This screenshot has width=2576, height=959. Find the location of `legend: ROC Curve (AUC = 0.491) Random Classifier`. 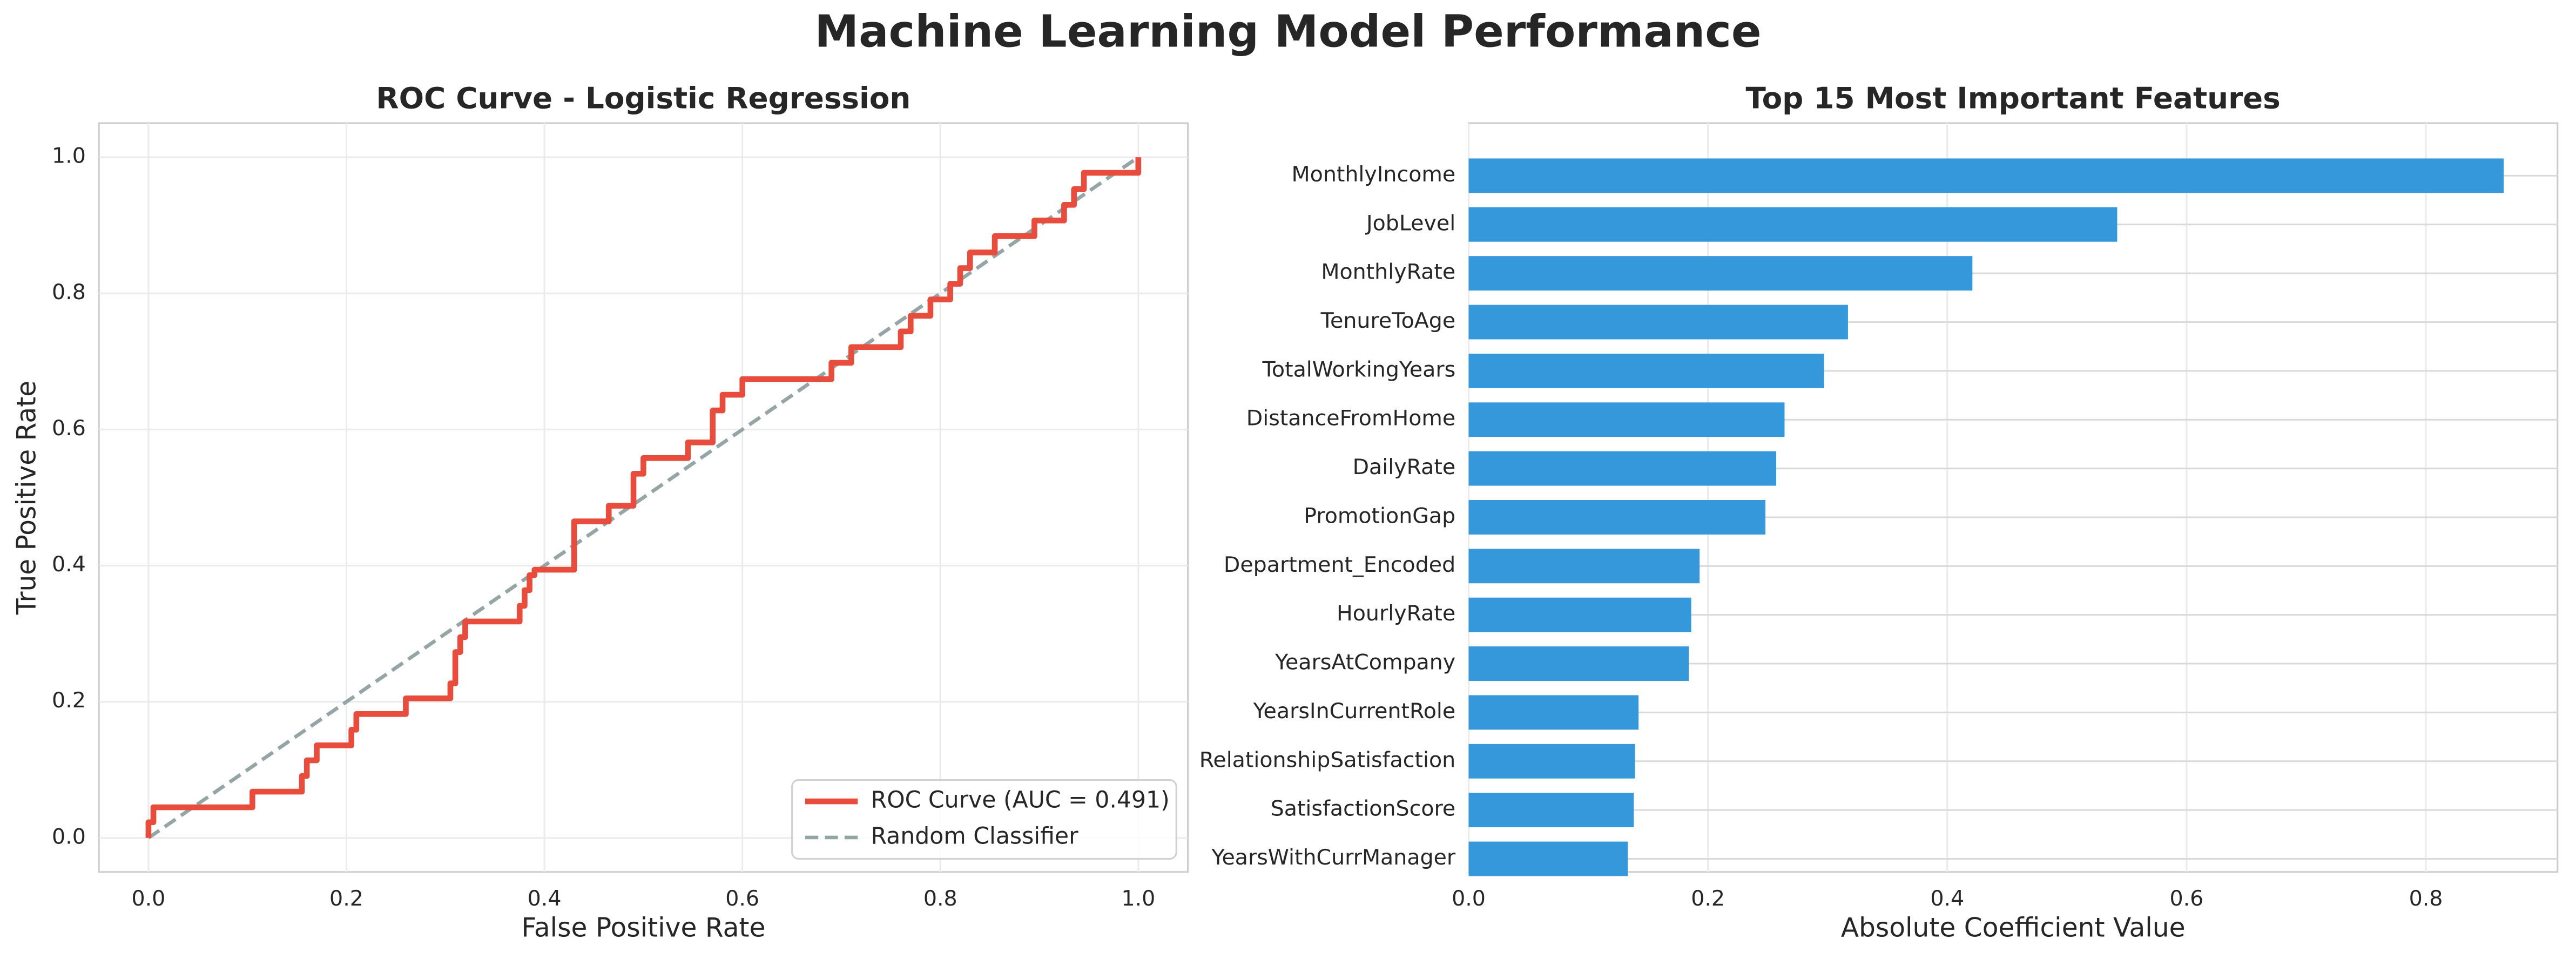

legend: ROC Curve (AUC = 0.491) Random Classifier is located at coordinates (984, 819).